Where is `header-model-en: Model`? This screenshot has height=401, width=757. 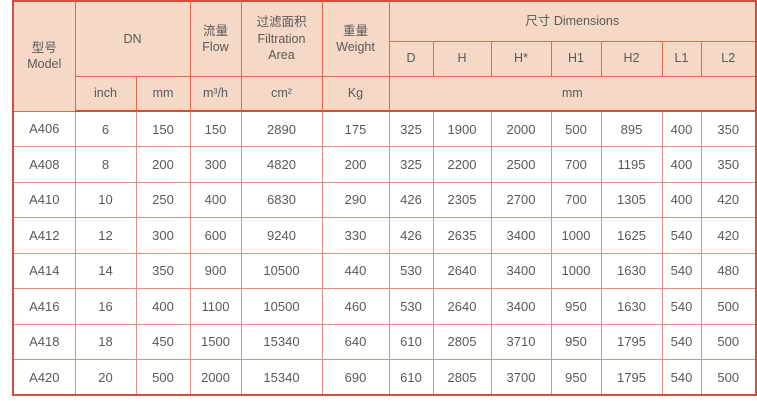
header-model-en: Model is located at coordinates (44, 64).